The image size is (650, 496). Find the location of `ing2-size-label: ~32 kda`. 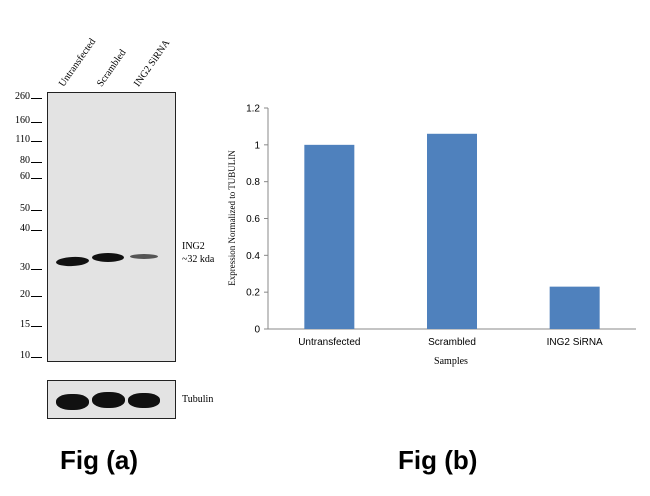

ing2-size-label: ~32 kda is located at coordinates (198, 259).